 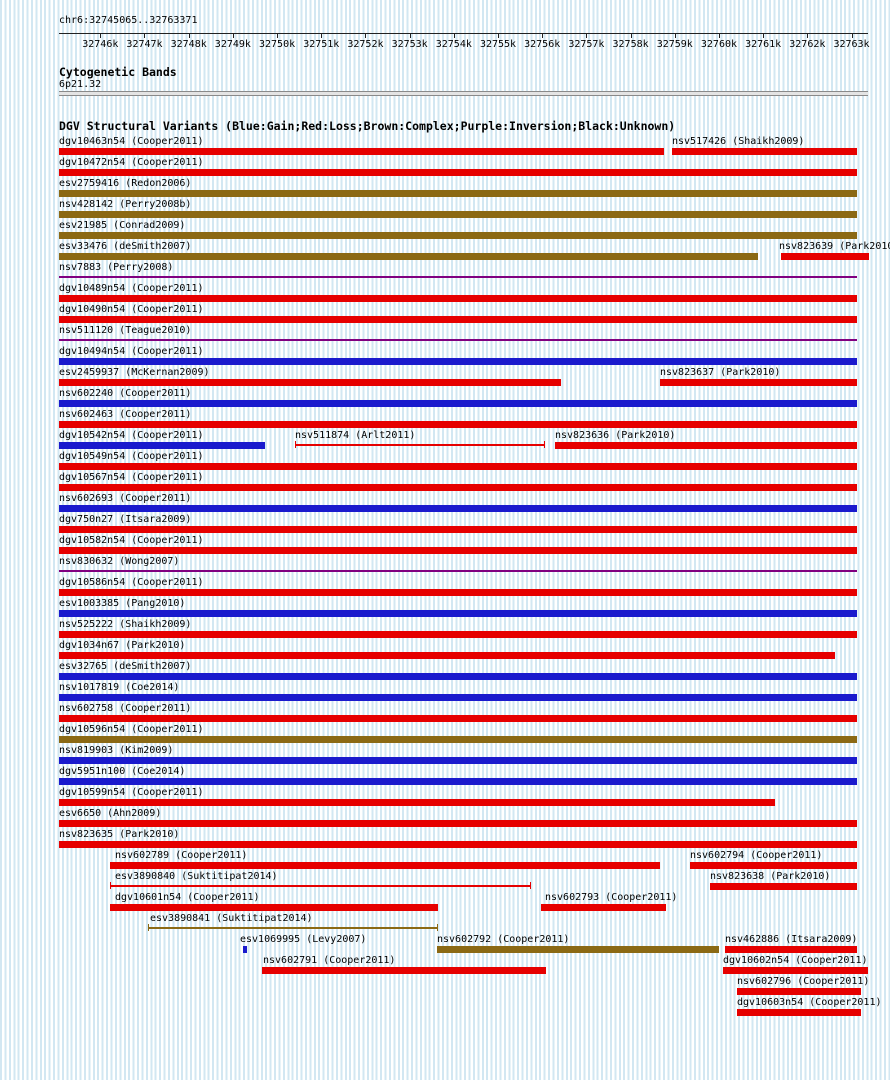 I want to click on variant-label: nsv823635 (Park2010), so click(x=119, y=834).